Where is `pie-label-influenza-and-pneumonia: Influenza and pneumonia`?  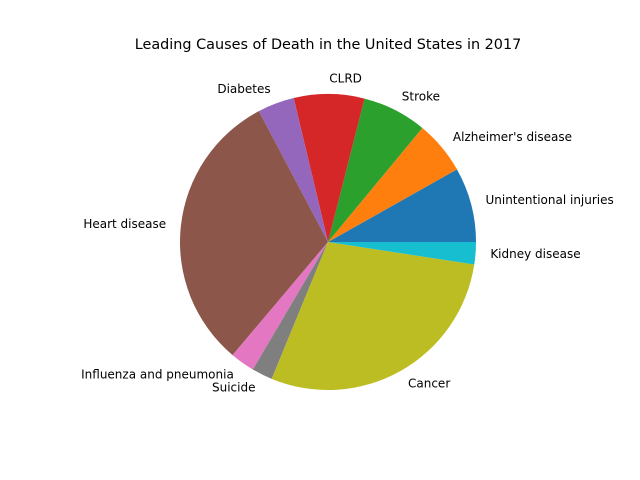 pie-label-influenza-and-pneumonia: Influenza and pneumonia is located at coordinates (157, 374).